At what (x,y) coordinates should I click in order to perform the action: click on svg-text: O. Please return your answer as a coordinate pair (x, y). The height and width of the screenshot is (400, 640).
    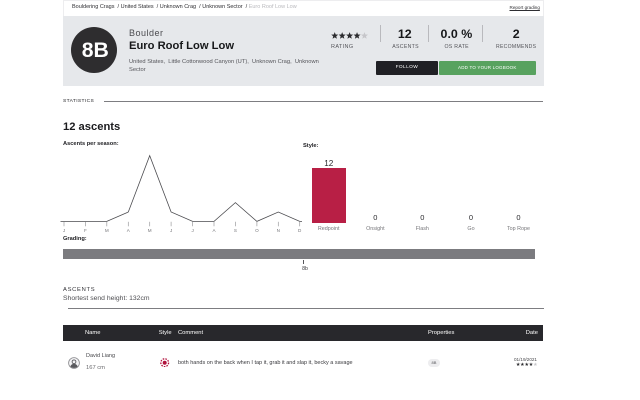
    Looking at the image, I should click on (257, 230).